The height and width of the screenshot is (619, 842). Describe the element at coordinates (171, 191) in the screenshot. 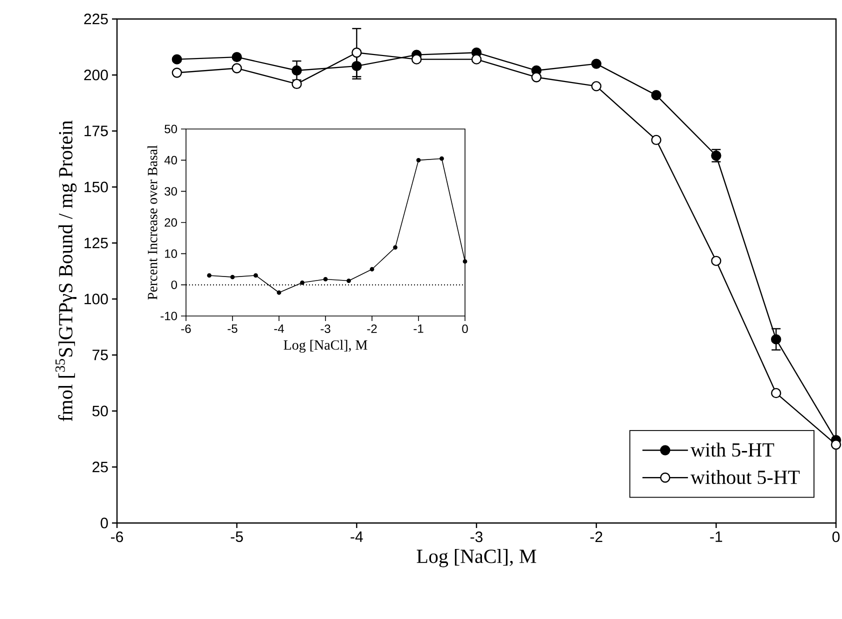

I see `y-tick-label: 30` at that location.